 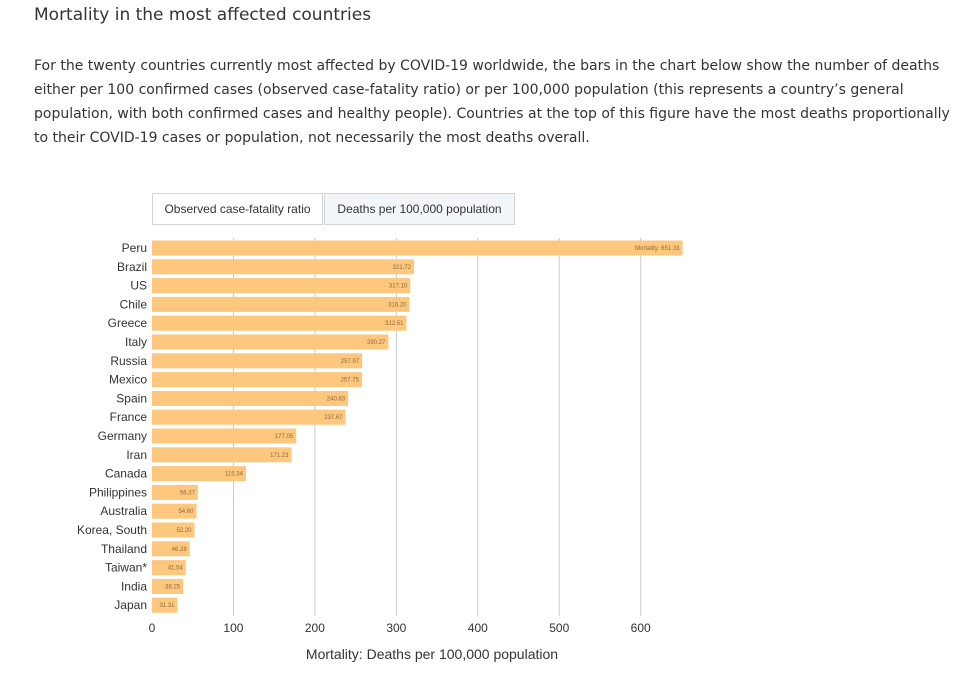 What do you see at coordinates (398, 287) in the screenshot?
I see `bar-data-label: 317.10` at bounding box center [398, 287].